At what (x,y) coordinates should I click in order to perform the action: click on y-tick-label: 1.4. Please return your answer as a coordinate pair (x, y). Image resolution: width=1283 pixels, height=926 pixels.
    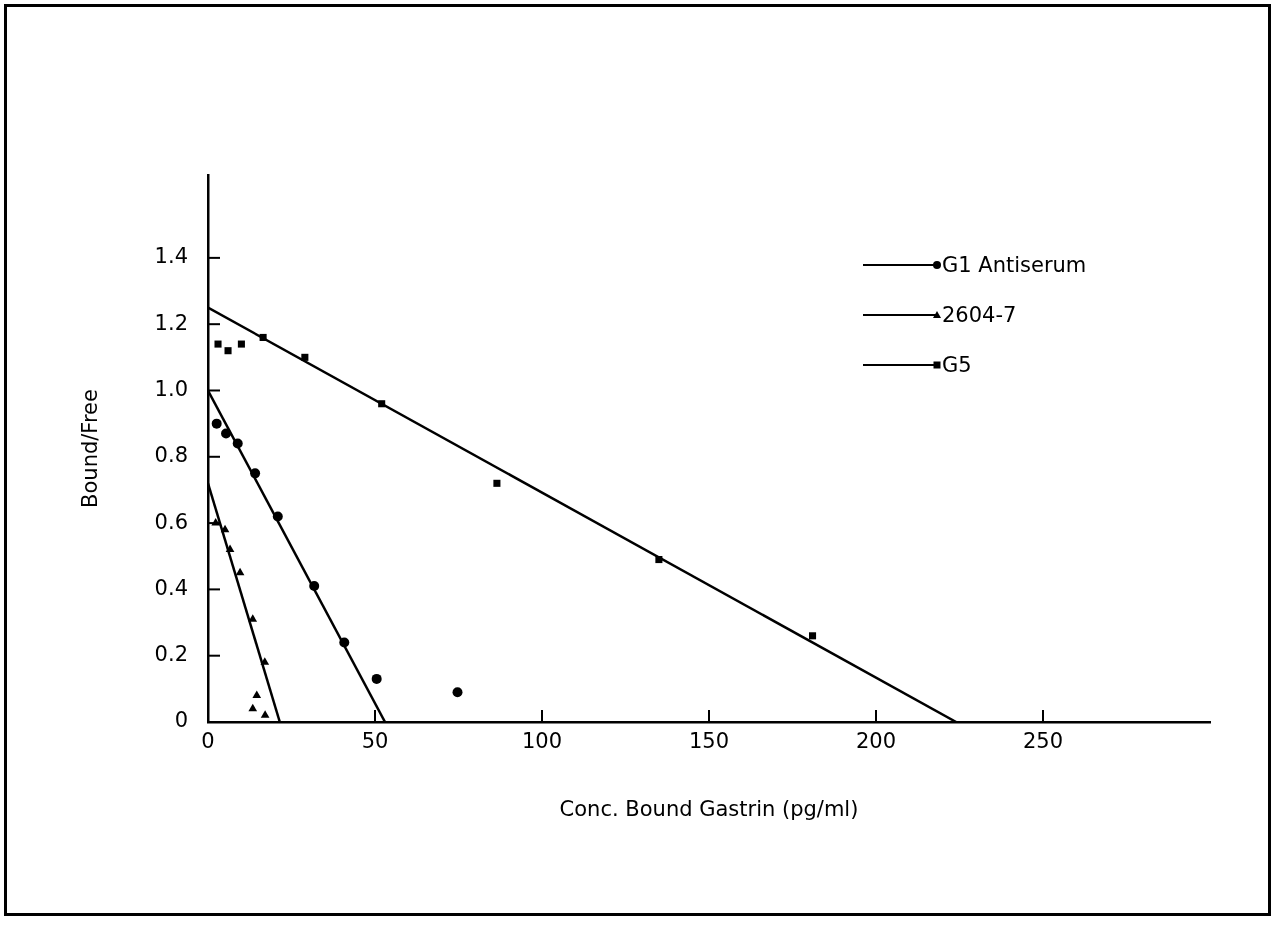
    Looking at the image, I should click on (171, 256).